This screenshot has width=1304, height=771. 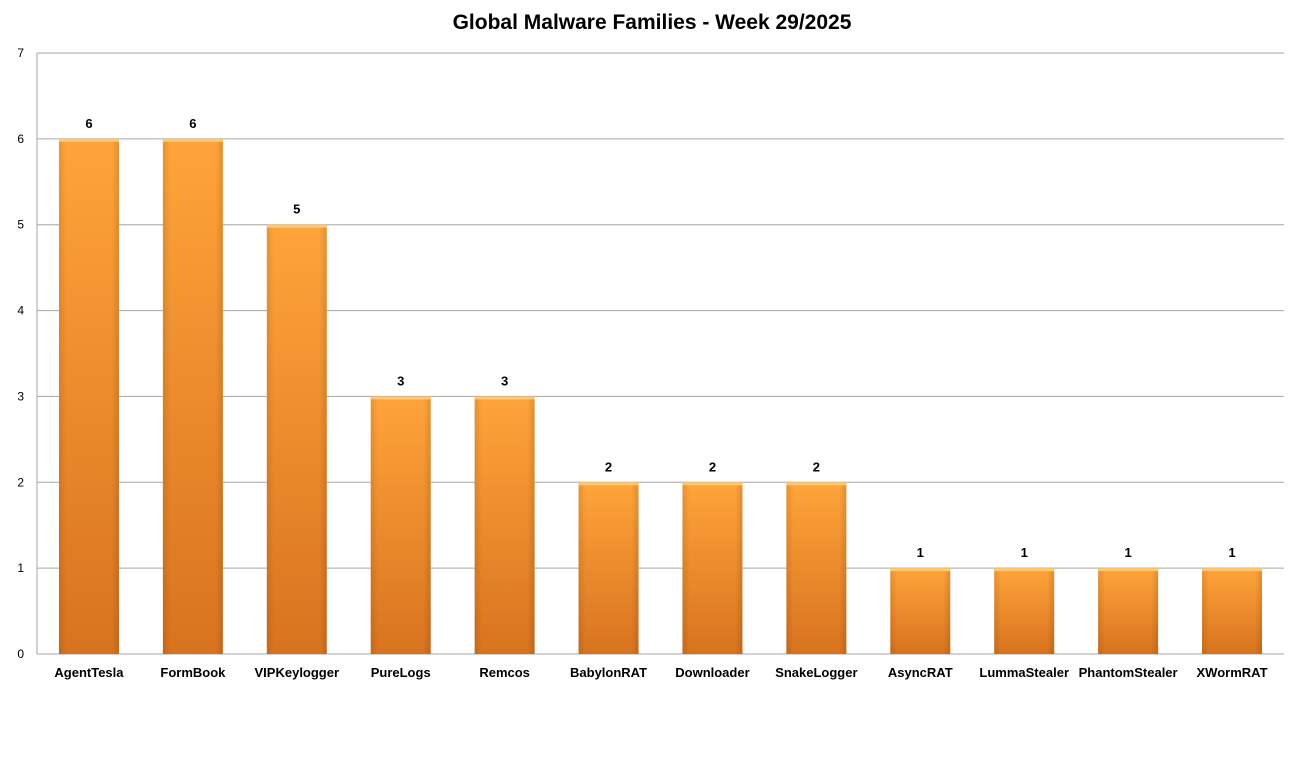 I want to click on x-tick-label: SnakeLogger, so click(x=816, y=672).